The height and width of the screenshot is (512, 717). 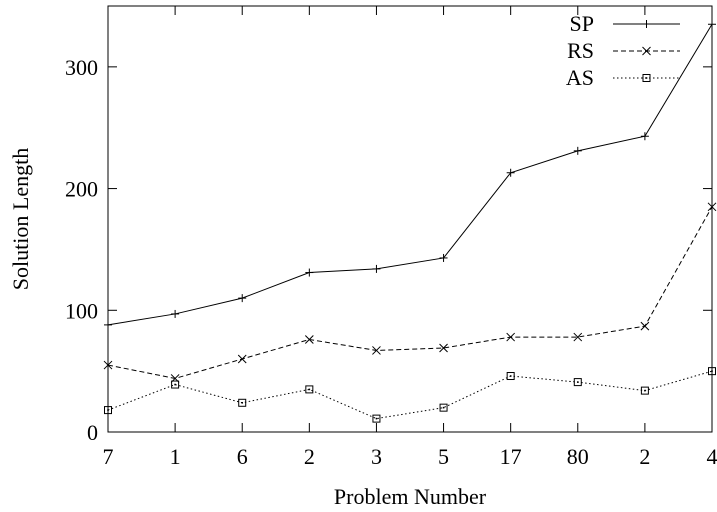 I want to click on x-tick-label: 1, so click(x=175, y=456).